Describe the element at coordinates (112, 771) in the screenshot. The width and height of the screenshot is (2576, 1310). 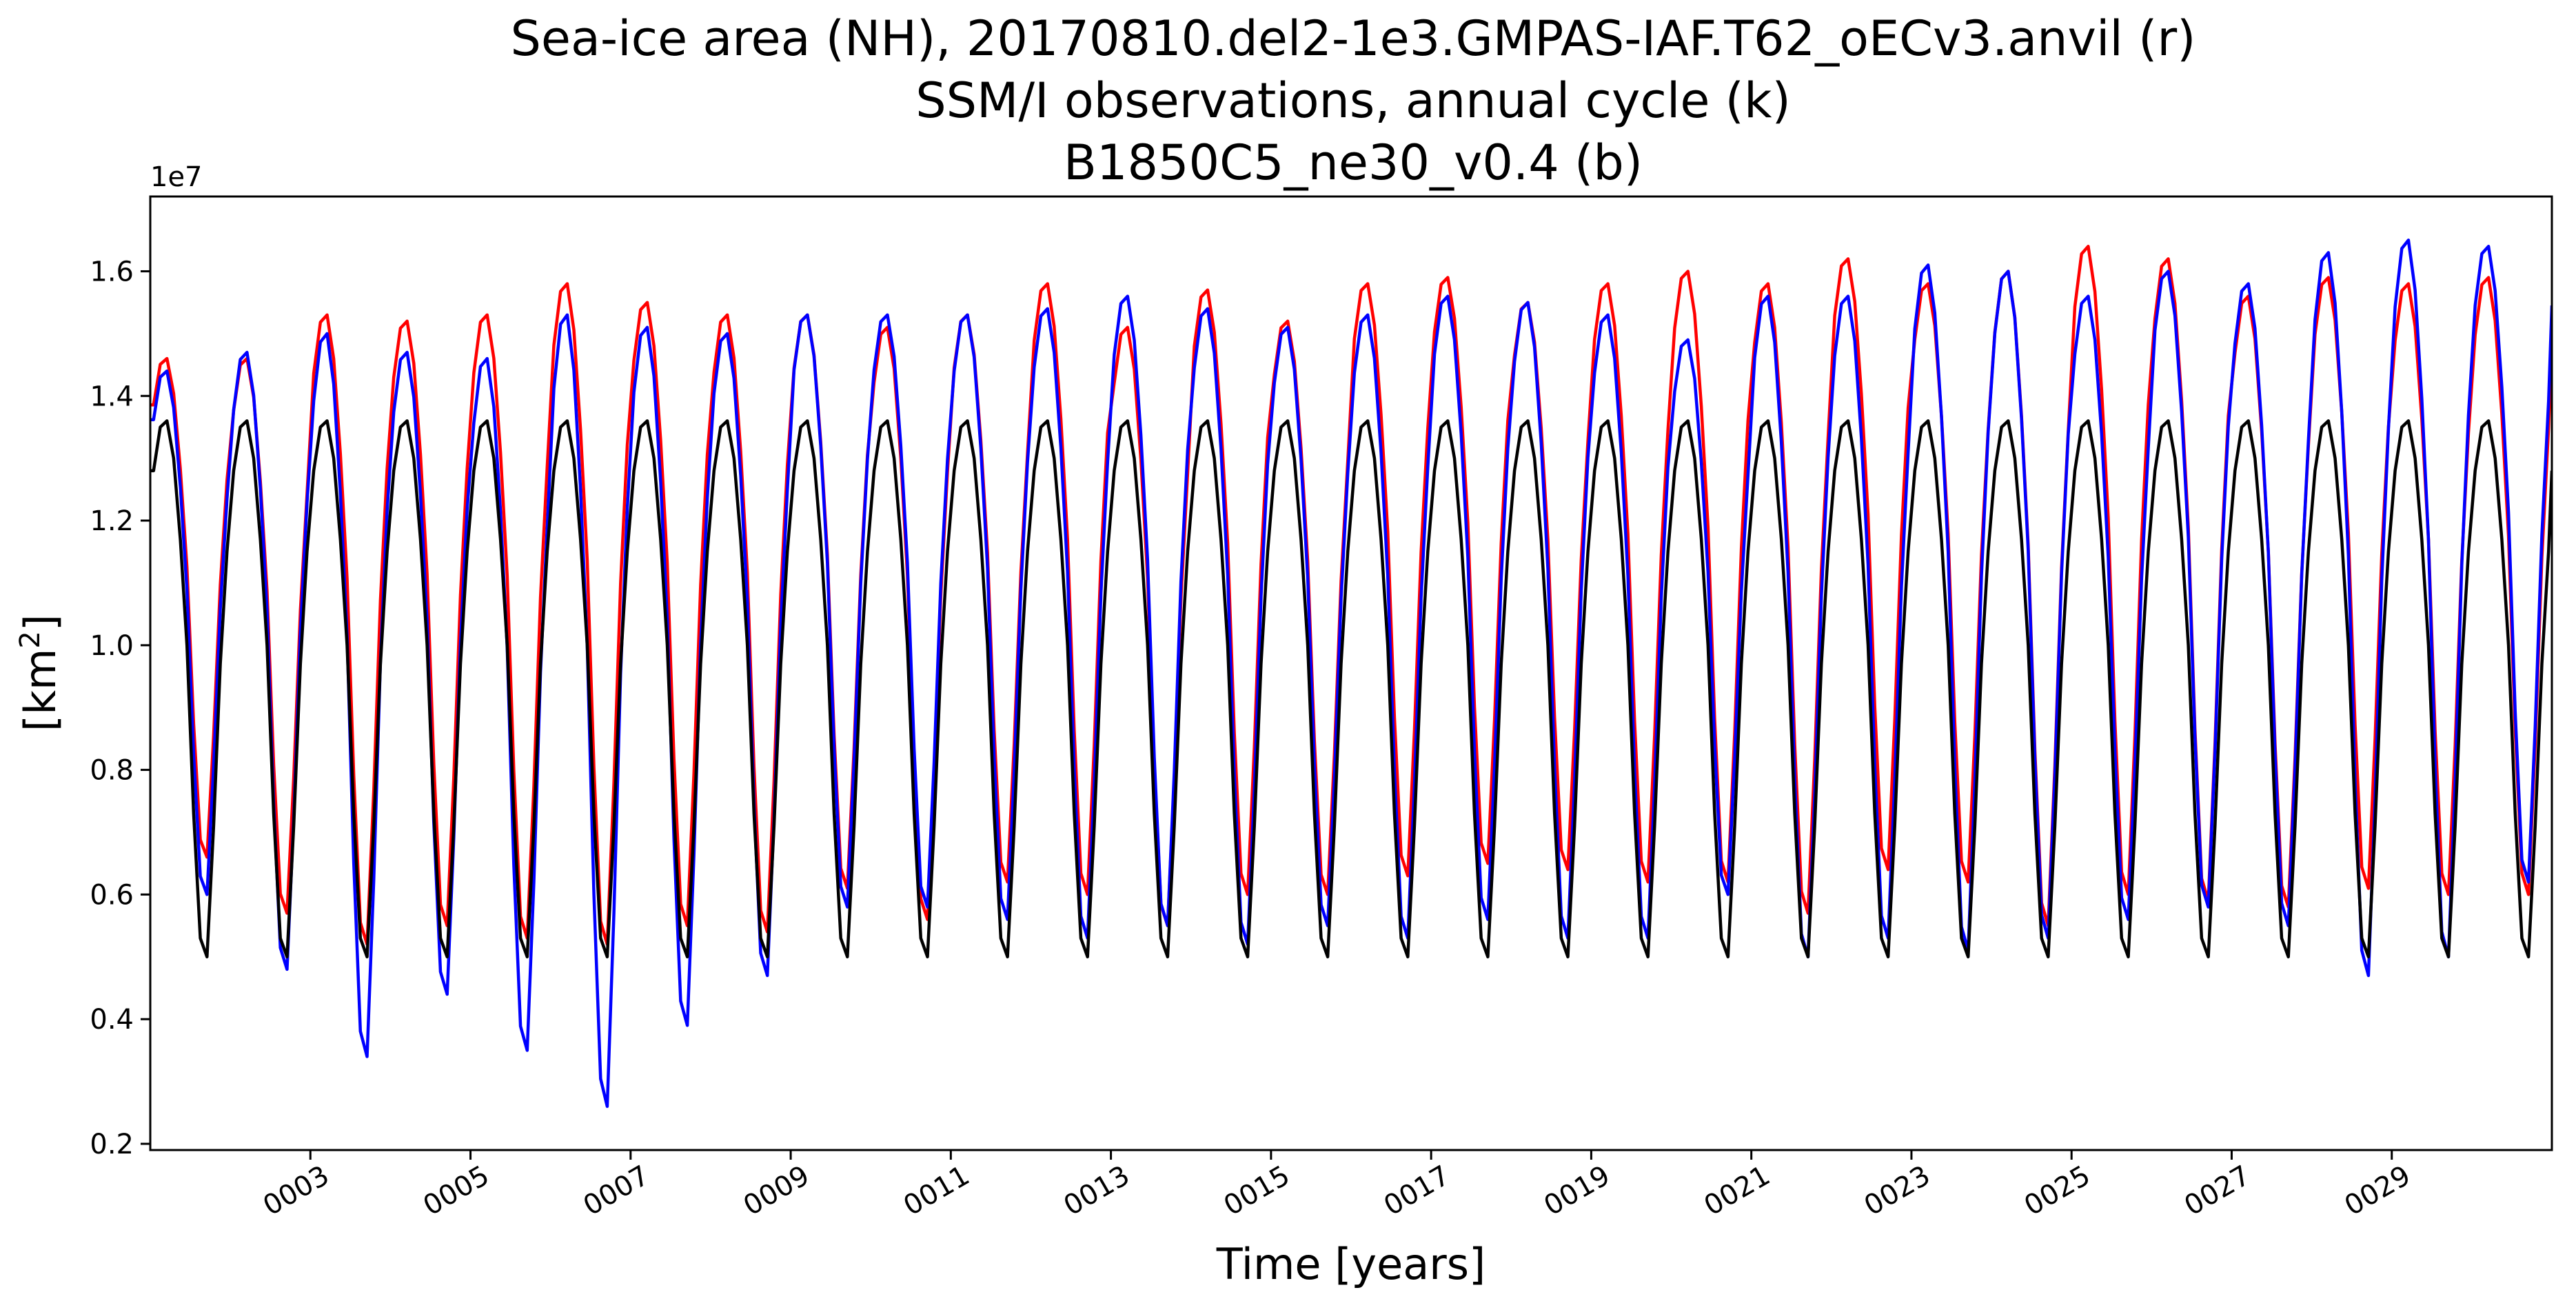
I see `y-tick-label: 0.8` at that location.